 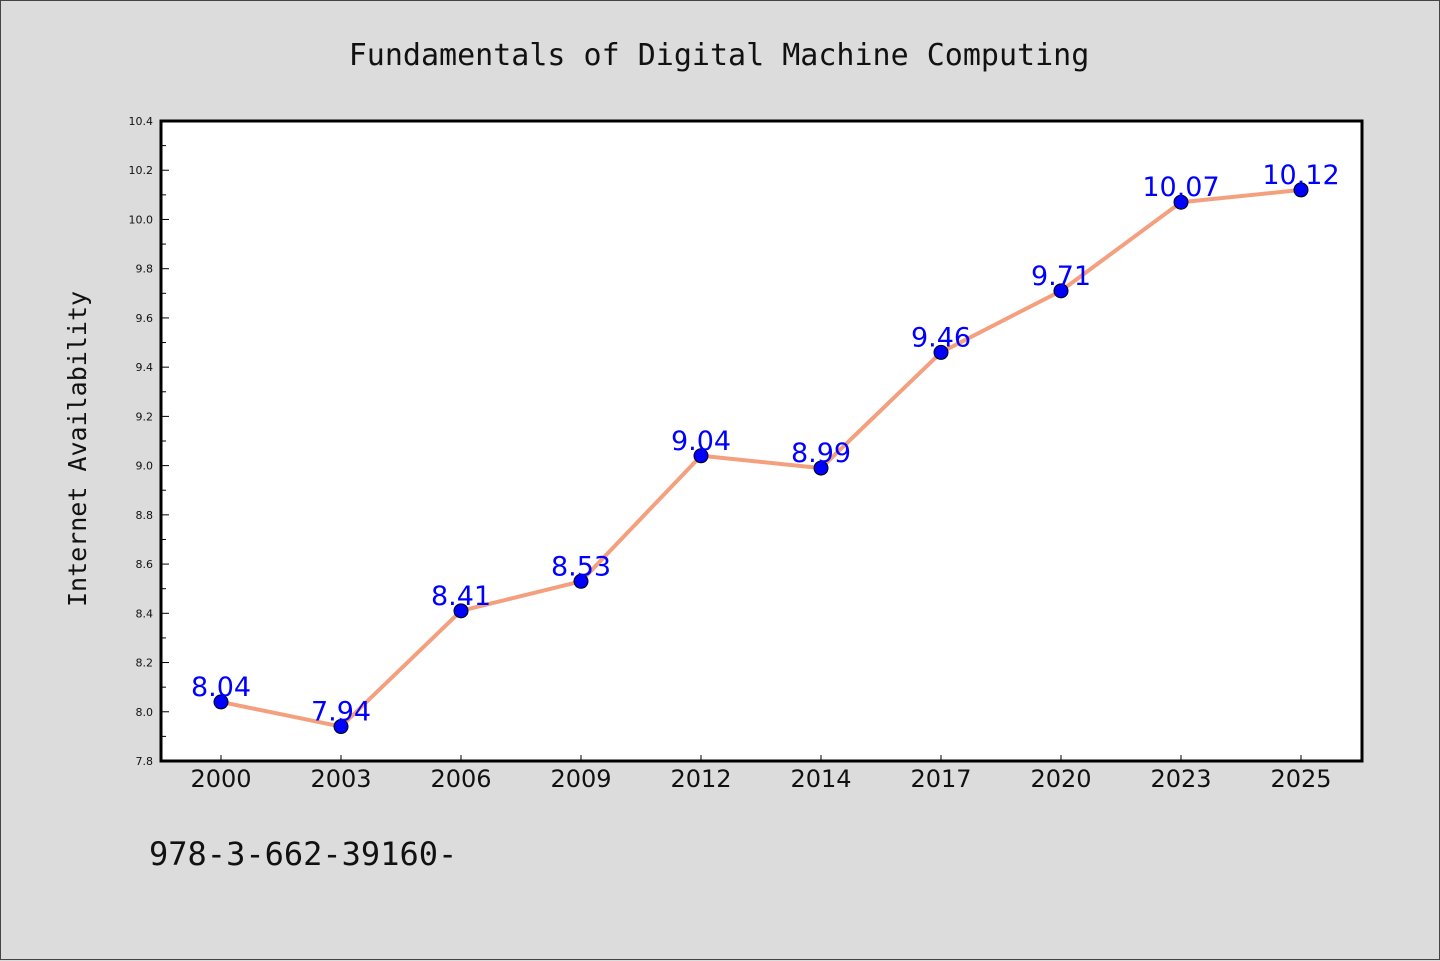 What do you see at coordinates (141, 219) in the screenshot?
I see `y-tick-label: 10.0` at bounding box center [141, 219].